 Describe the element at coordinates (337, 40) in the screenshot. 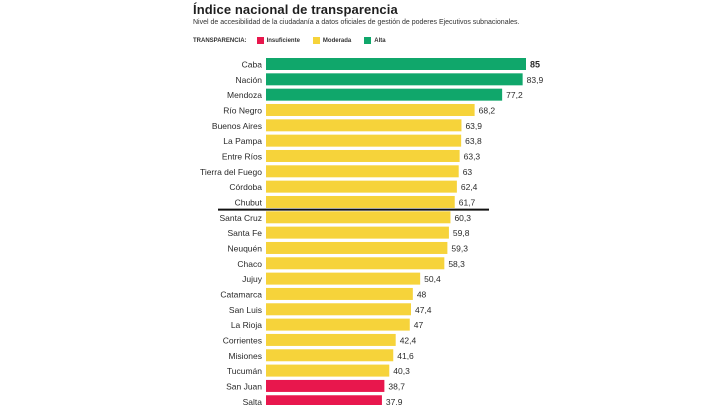

I see `legend-label-moderada: Moderada` at that location.